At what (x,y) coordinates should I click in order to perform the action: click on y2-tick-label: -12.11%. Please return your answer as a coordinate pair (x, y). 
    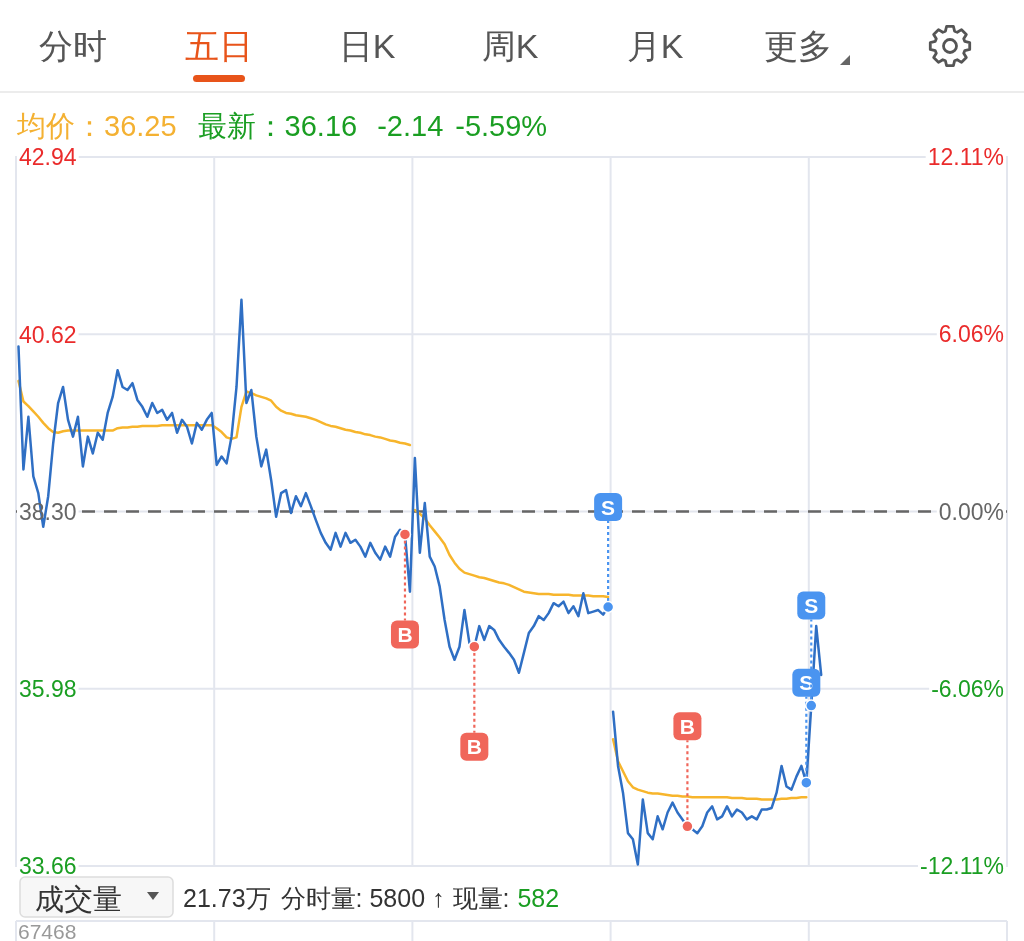
    Looking at the image, I should click on (962, 866).